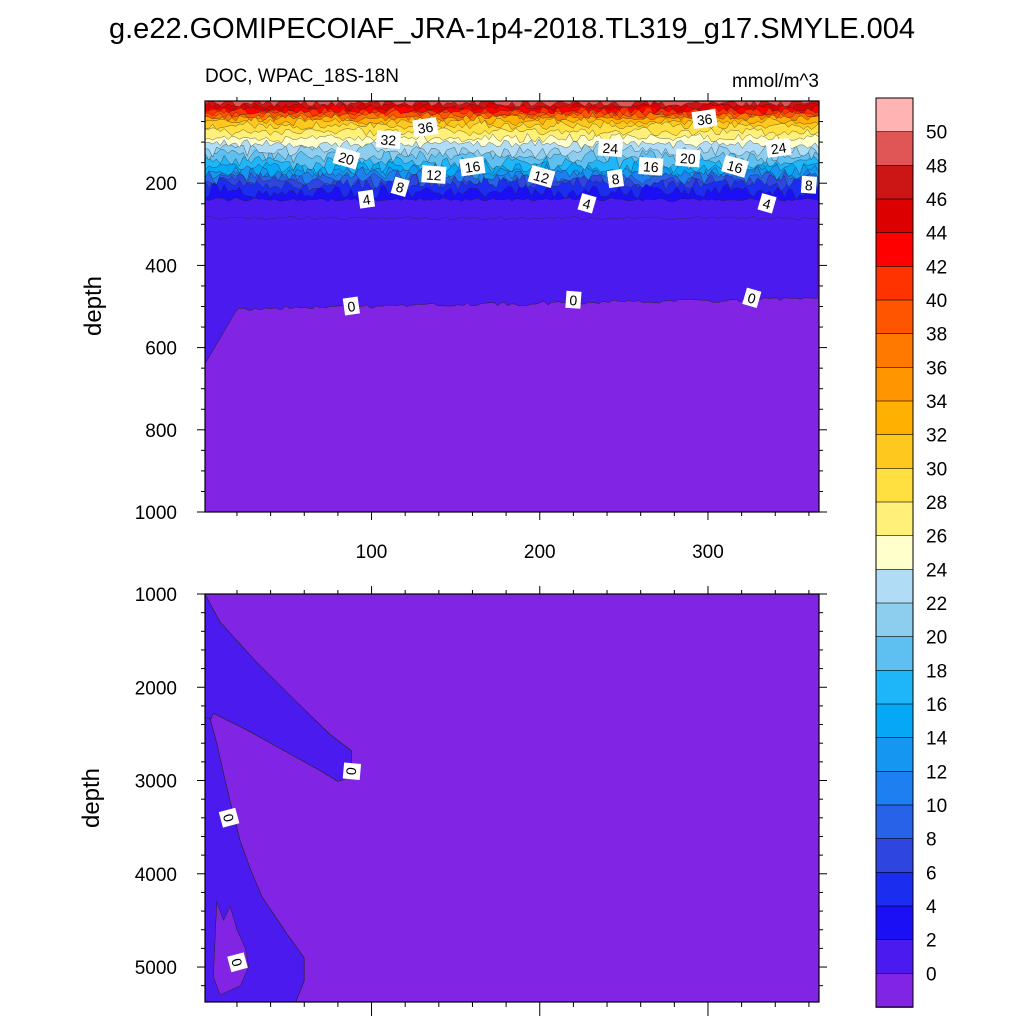  What do you see at coordinates (93, 306) in the screenshot?
I see `top-ylabel: depth` at bounding box center [93, 306].